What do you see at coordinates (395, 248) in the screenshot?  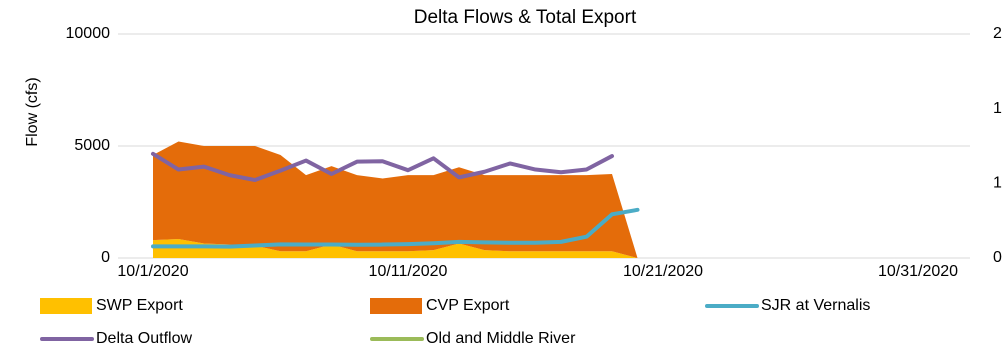 I see `area` at bounding box center [395, 248].